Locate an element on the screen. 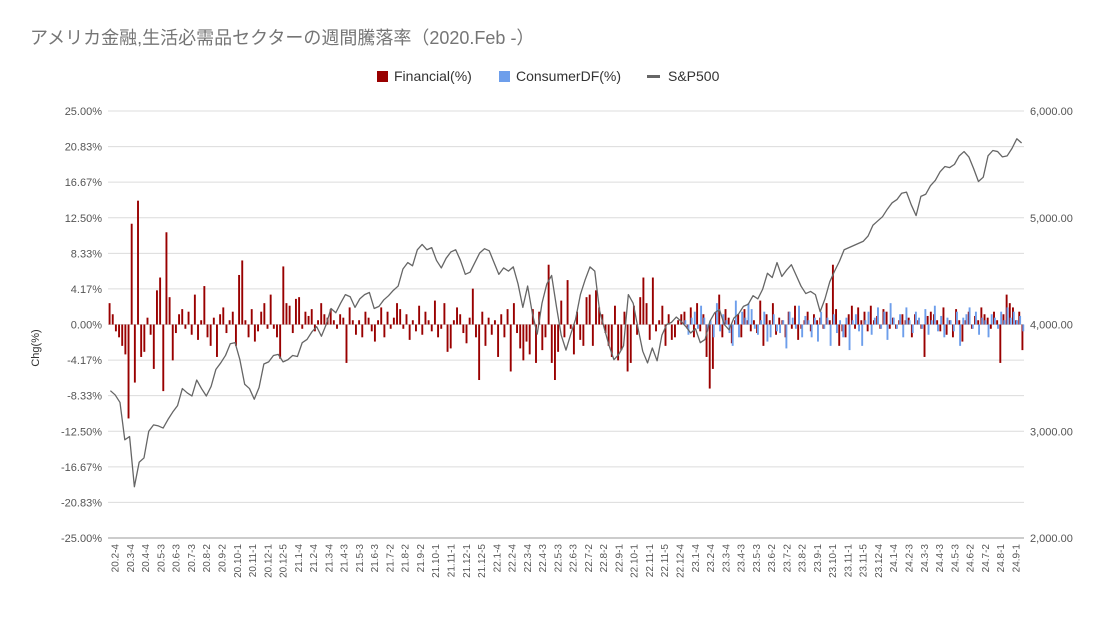  x-tick-label: 21.8-2 is located at coordinates (406, 558).